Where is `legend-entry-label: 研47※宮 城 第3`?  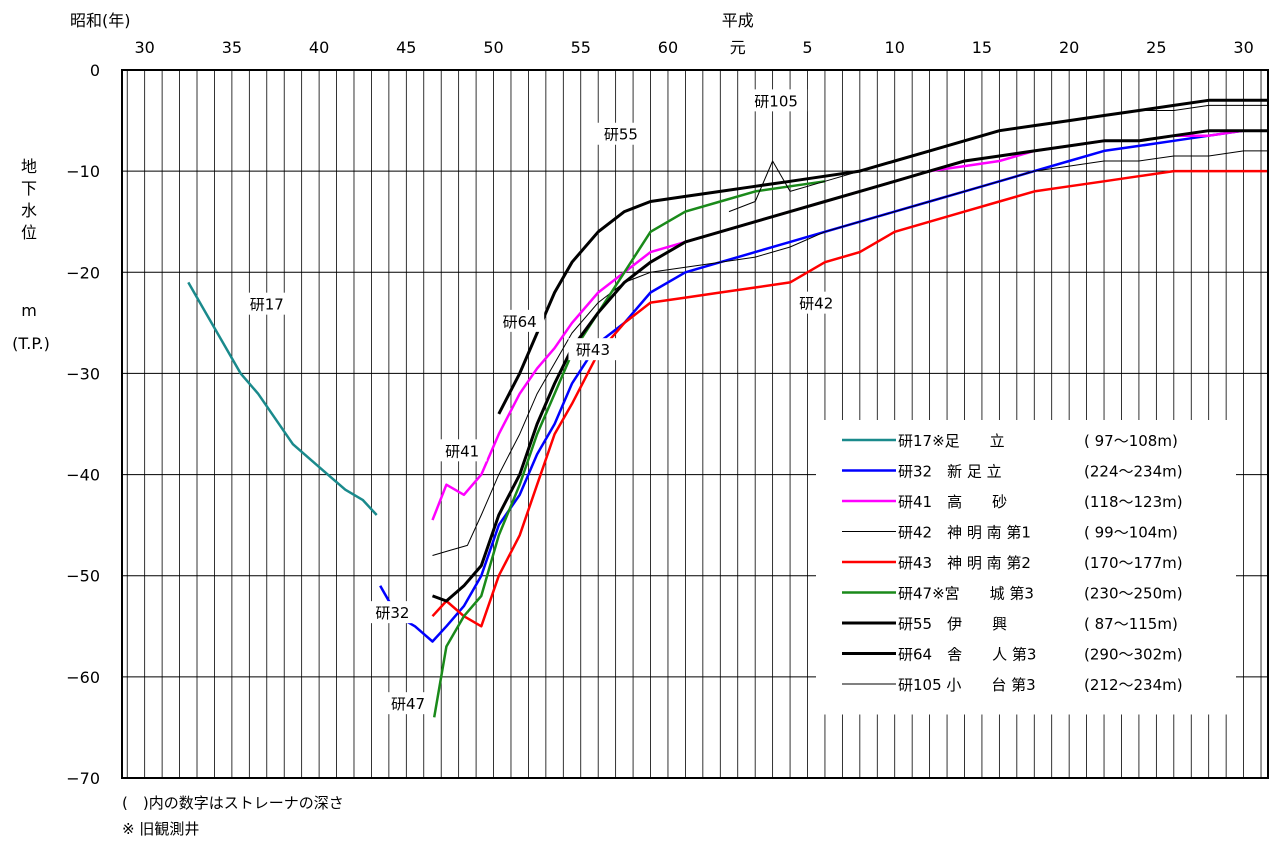
legend-entry-label: 研47※宮 城 第3 is located at coordinates (966, 594).